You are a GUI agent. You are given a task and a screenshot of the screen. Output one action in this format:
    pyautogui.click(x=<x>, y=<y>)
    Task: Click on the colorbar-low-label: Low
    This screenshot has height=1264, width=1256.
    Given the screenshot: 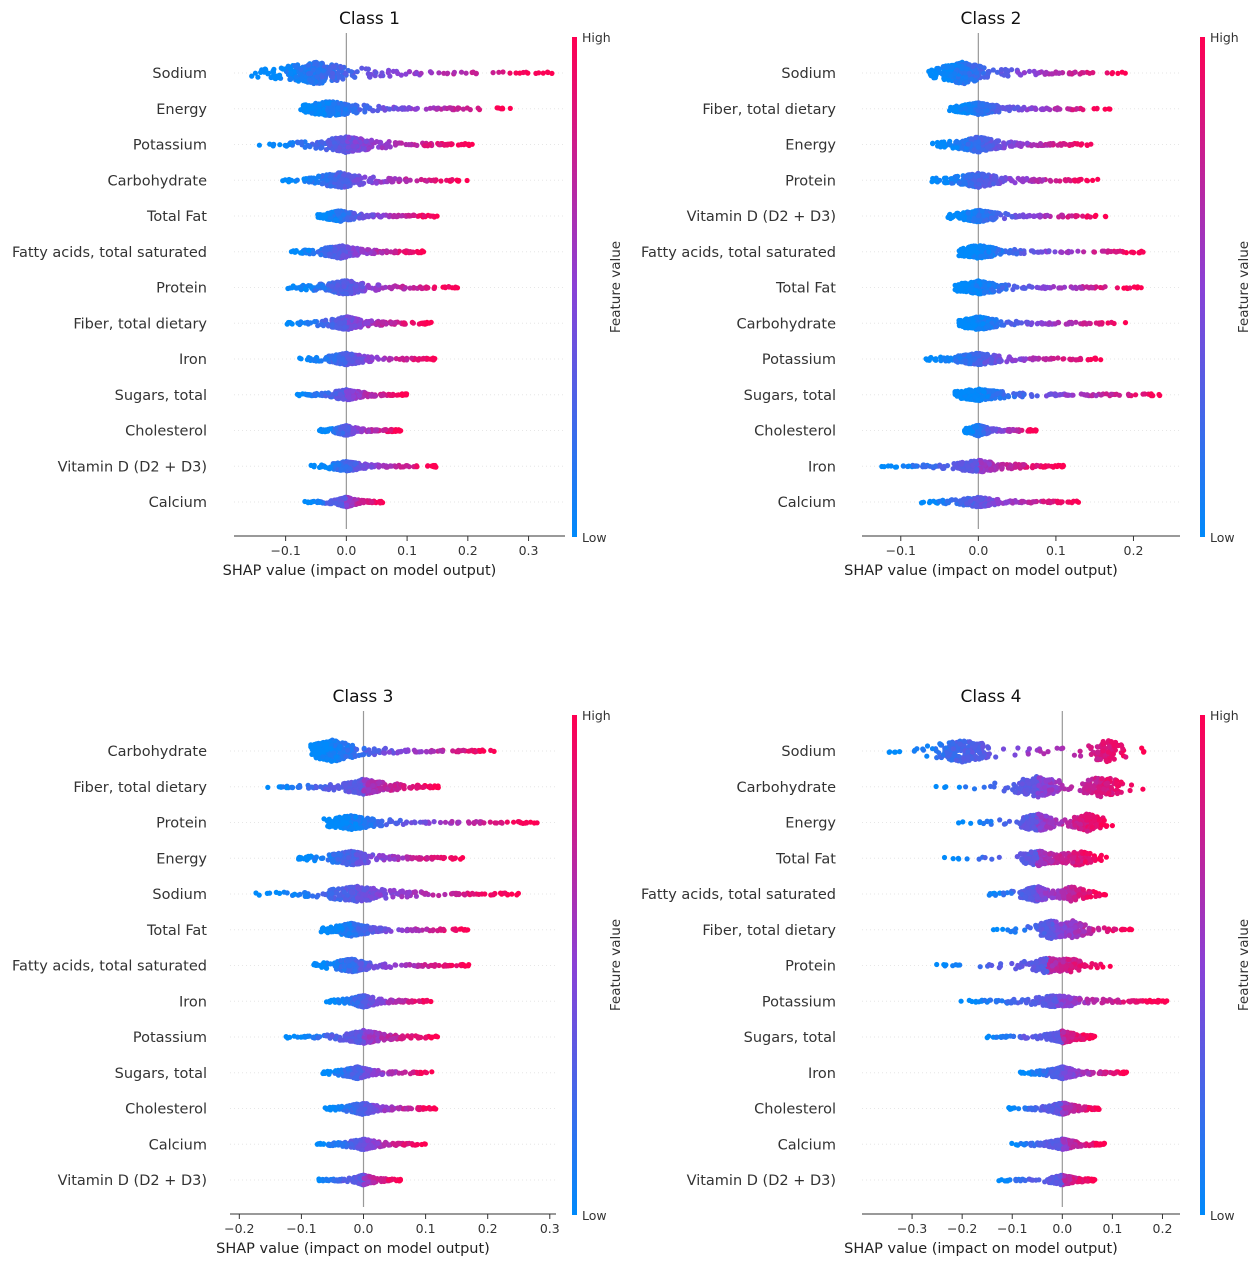 What is the action you would take?
    pyautogui.click(x=594, y=537)
    